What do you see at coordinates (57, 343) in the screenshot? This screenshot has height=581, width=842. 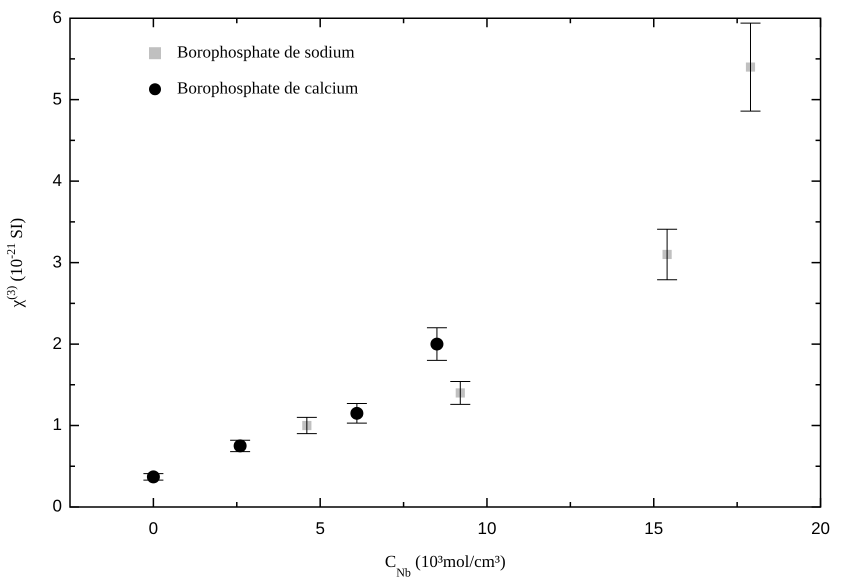 I see `y-tick-label: 2` at bounding box center [57, 343].